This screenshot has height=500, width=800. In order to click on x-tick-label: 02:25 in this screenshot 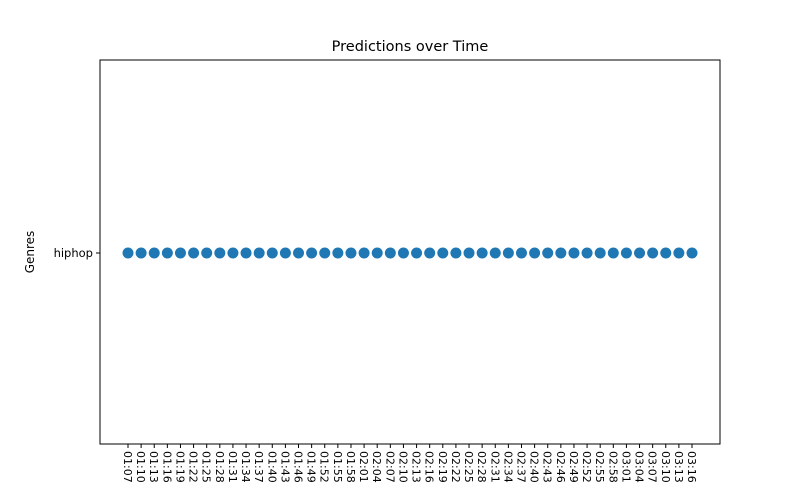, I will do `click(468, 467)`.